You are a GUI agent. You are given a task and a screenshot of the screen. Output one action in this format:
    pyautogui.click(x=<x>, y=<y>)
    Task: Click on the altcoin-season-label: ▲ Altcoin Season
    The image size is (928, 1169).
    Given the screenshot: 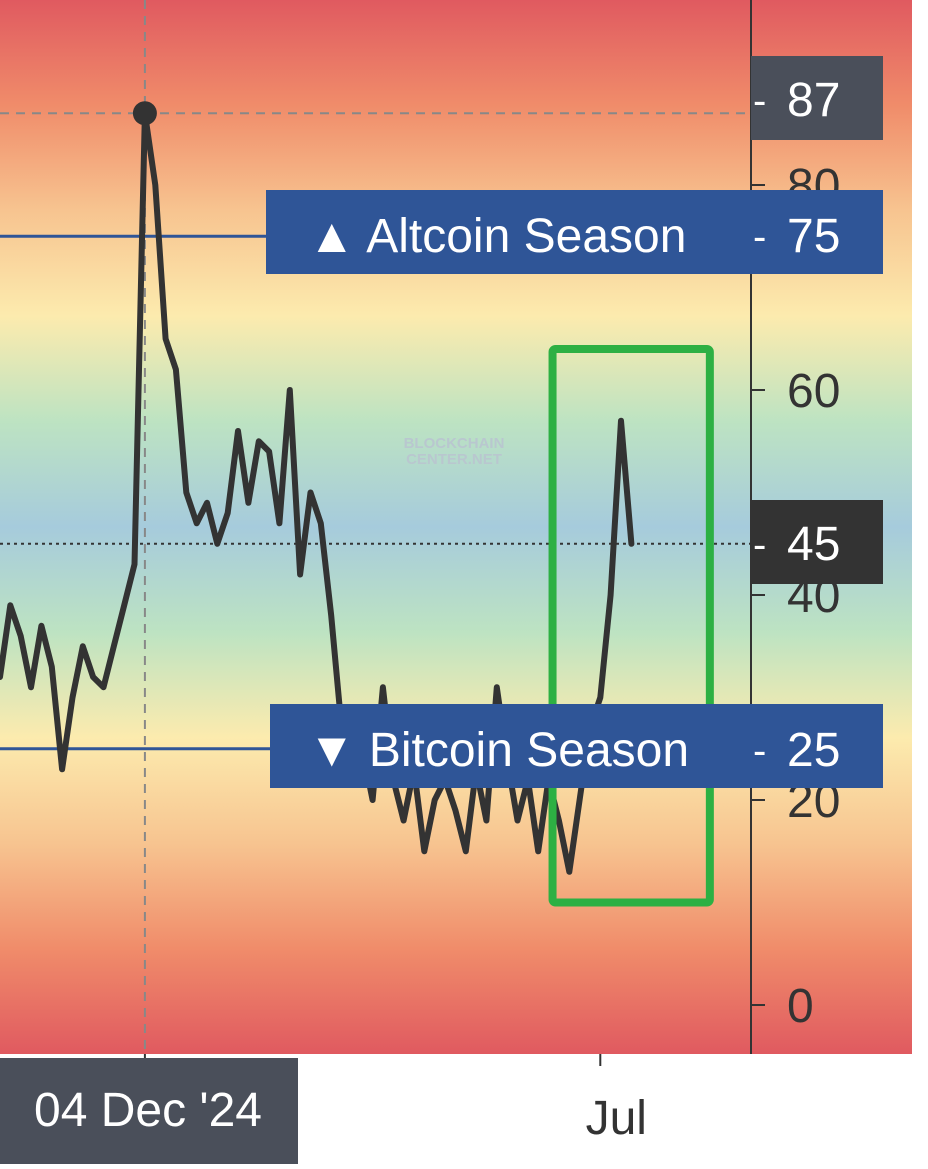 What is the action you would take?
    pyautogui.click(x=497, y=236)
    